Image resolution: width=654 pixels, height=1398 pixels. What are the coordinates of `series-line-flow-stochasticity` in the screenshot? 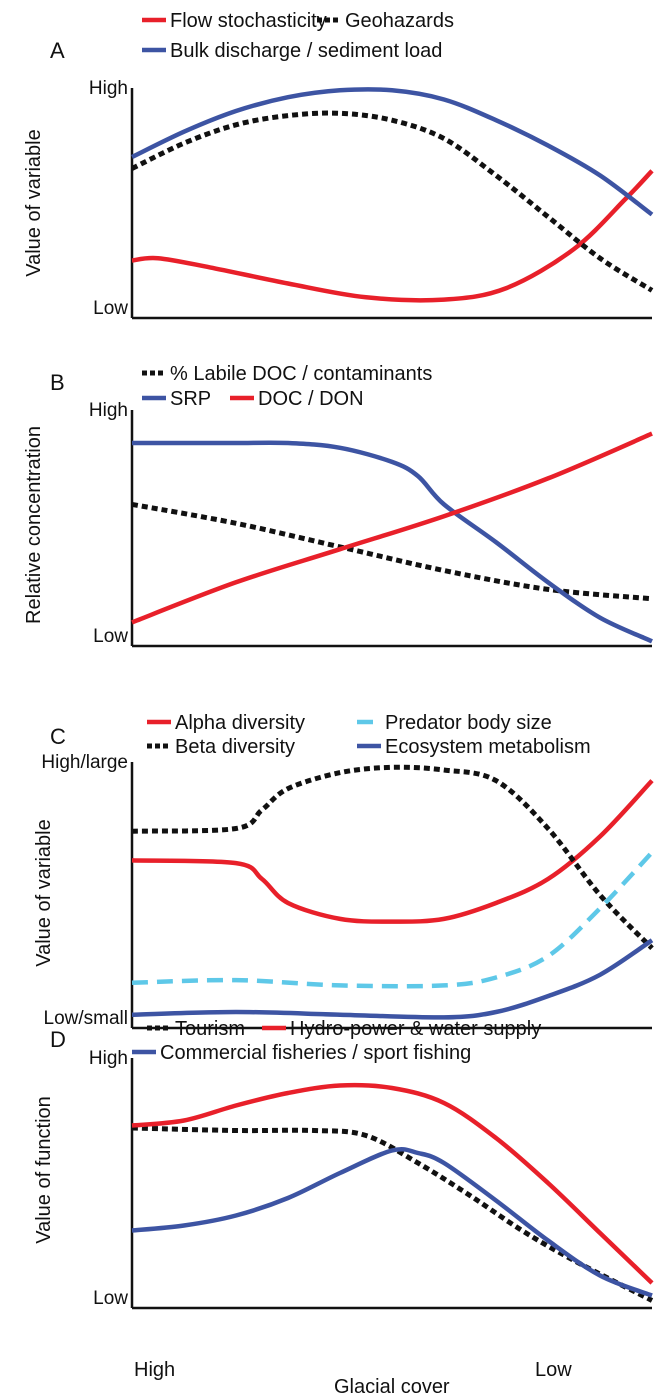 It's located at (392, 236).